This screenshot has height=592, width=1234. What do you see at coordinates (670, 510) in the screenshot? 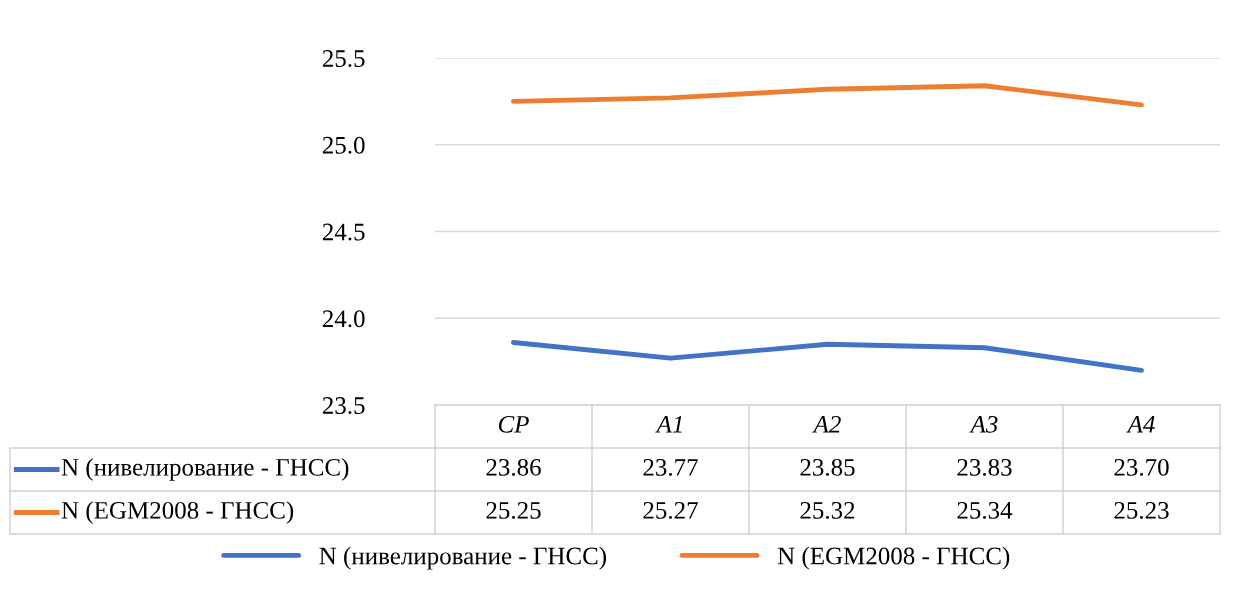
I see `data-label: 25.27` at bounding box center [670, 510].